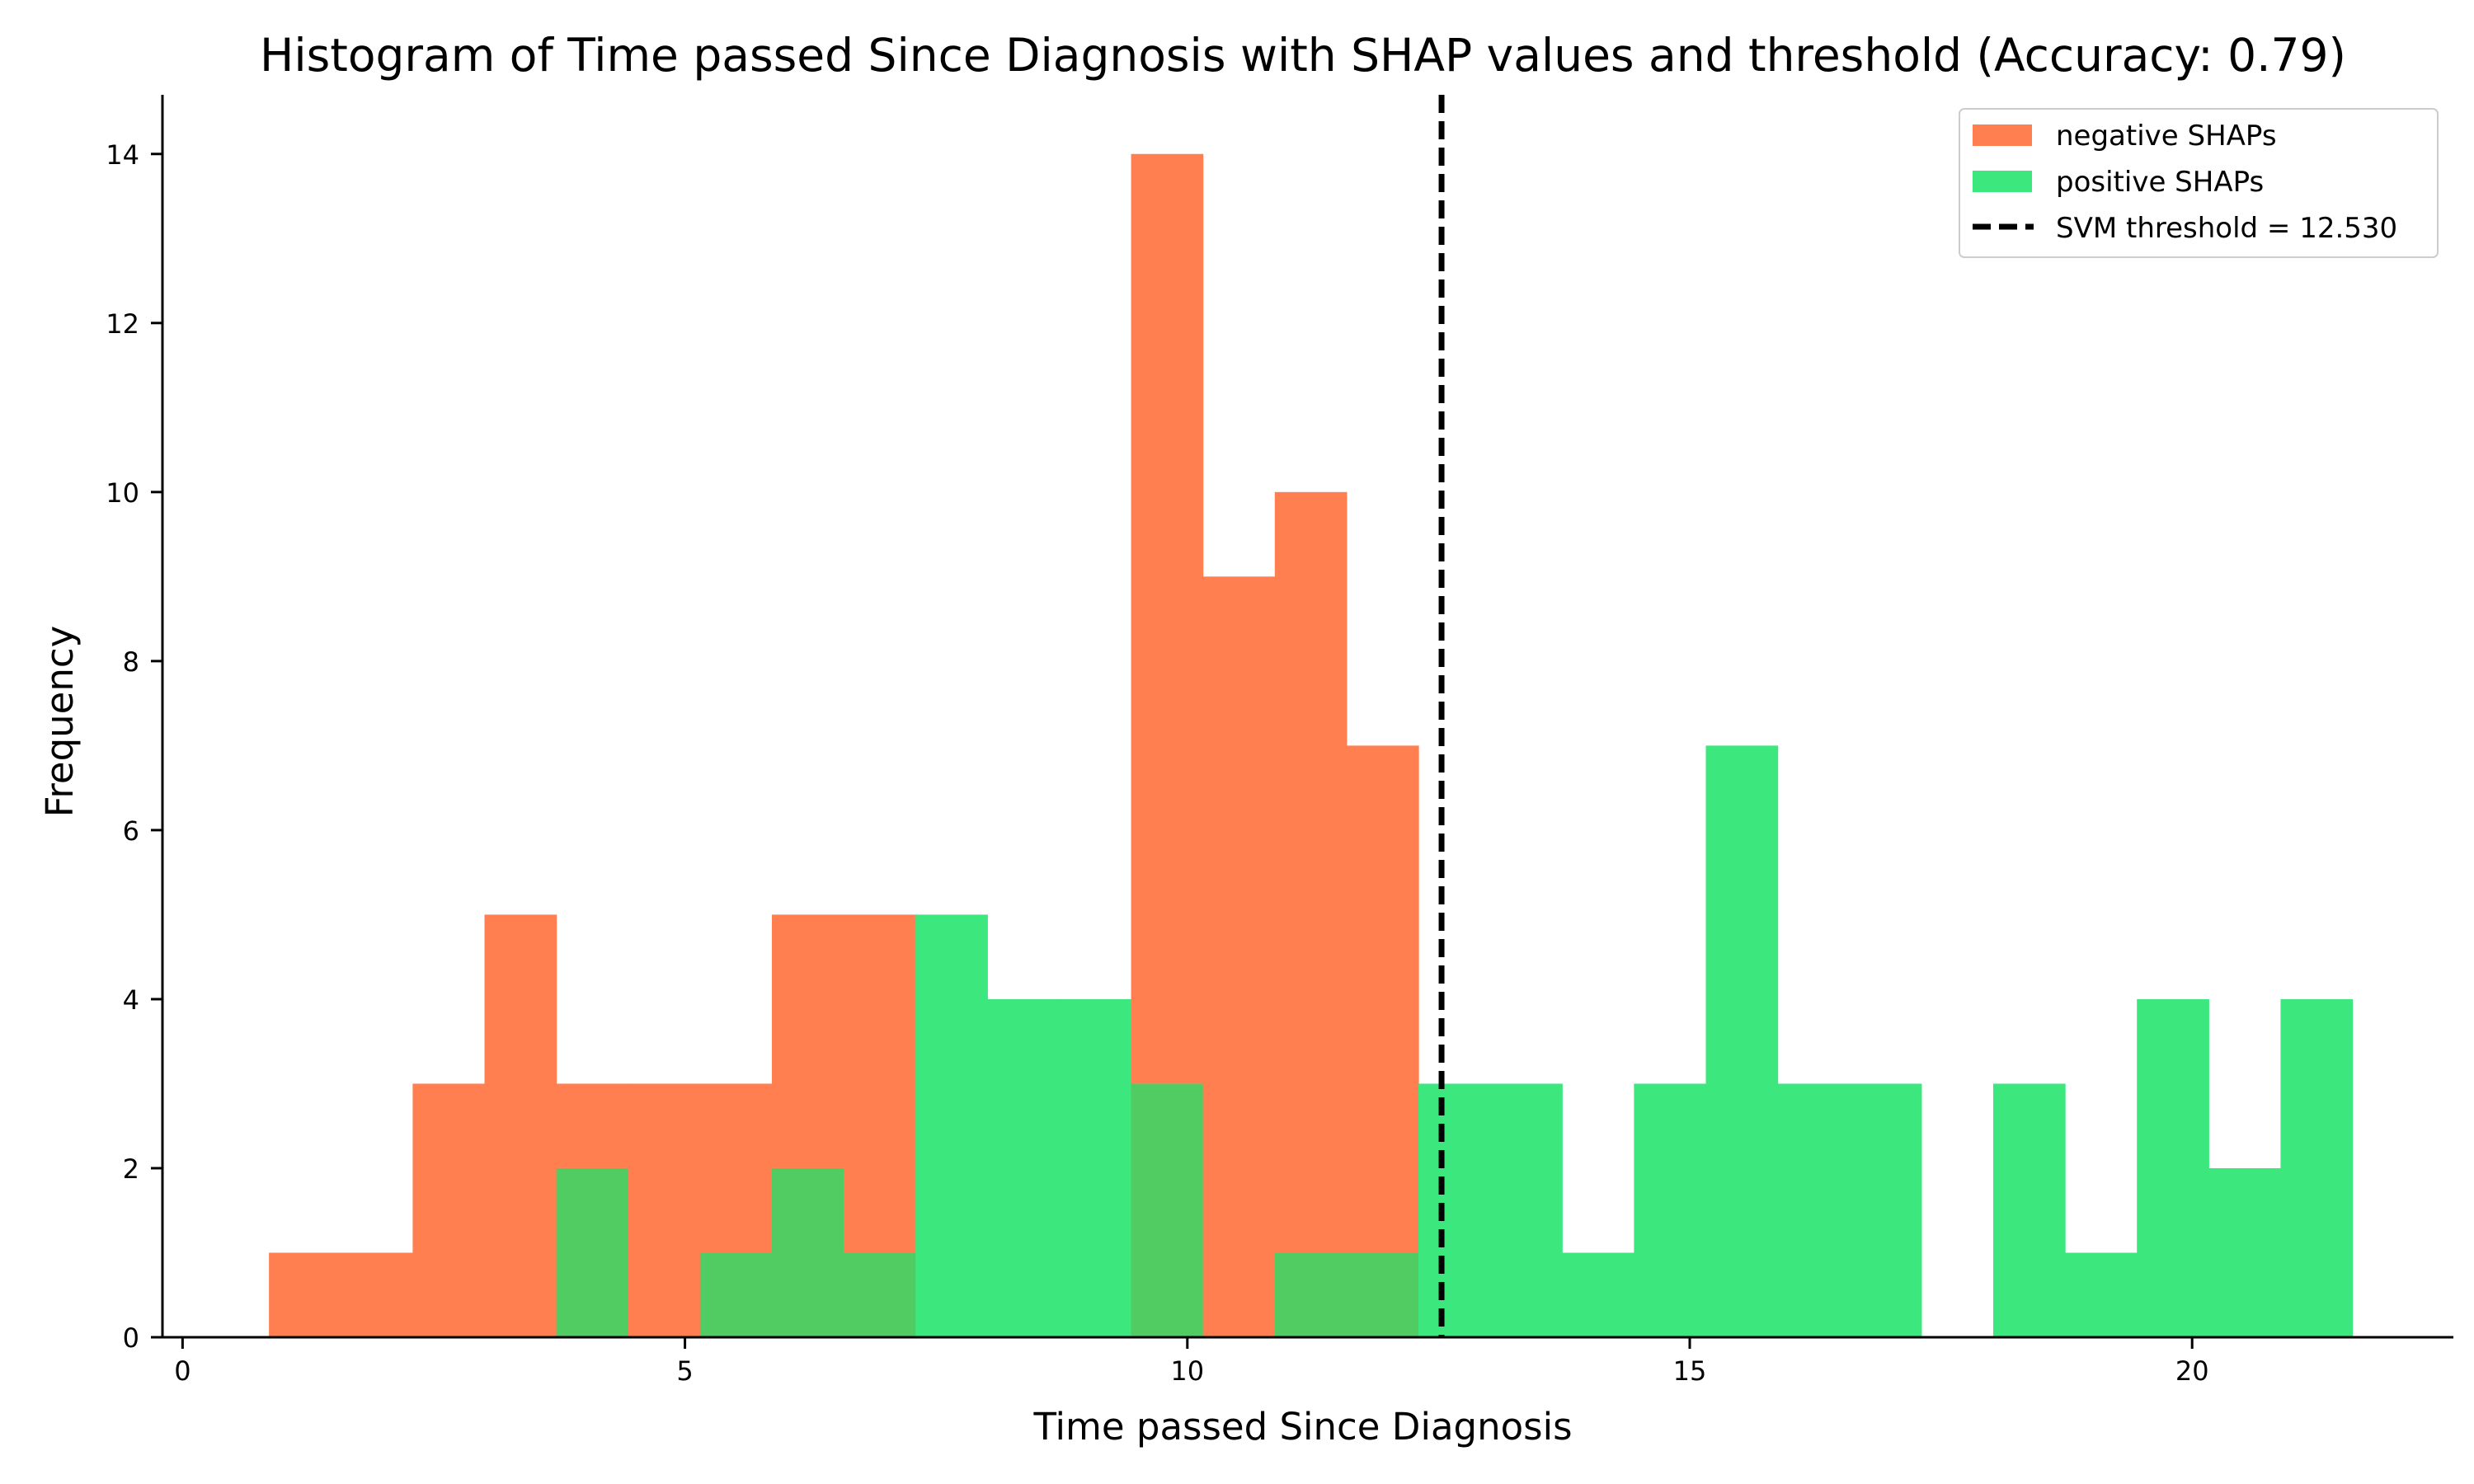 Image resolution: width=2474 pixels, height=1484 pixels. Describe the element at coordinates (131, 1169) in the screenshot. I see `y-tick-label: 2` at that location.